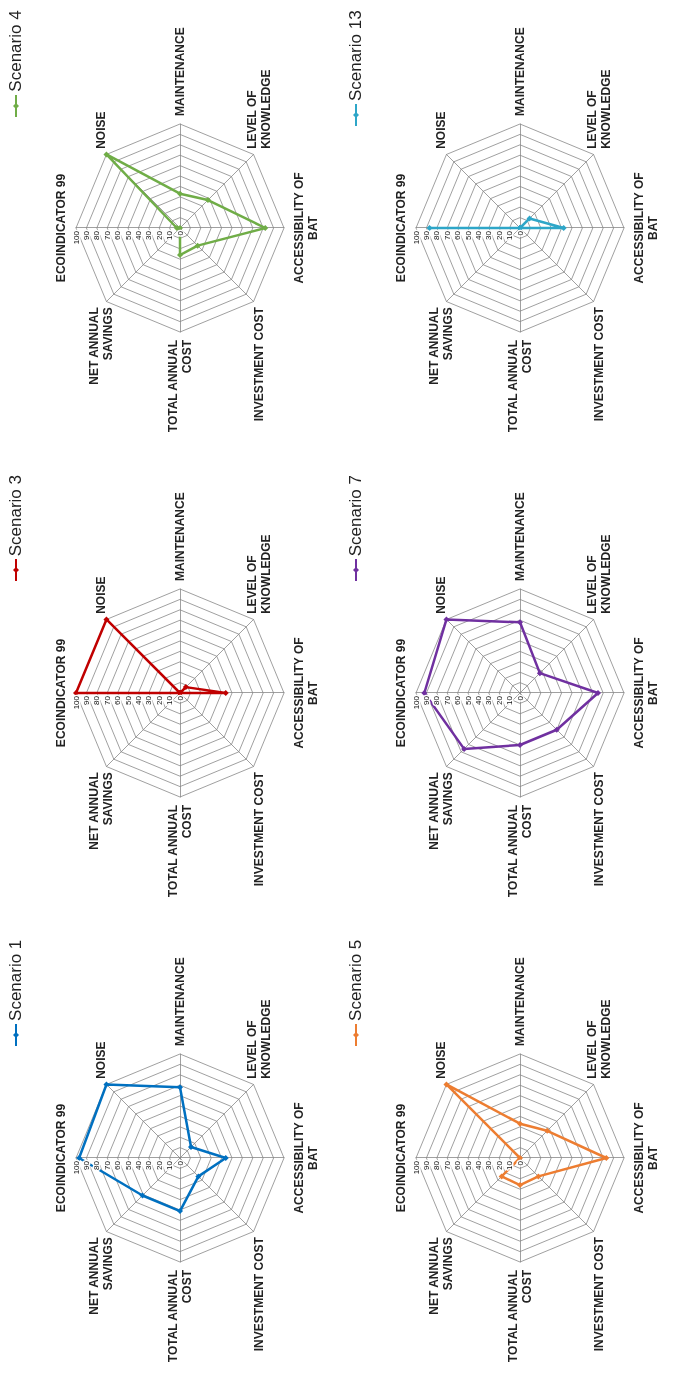  What do you see at coordinates (356, 56) in the screenshot?
I see `text: Scenario 13` at bounding box center [356, 56].